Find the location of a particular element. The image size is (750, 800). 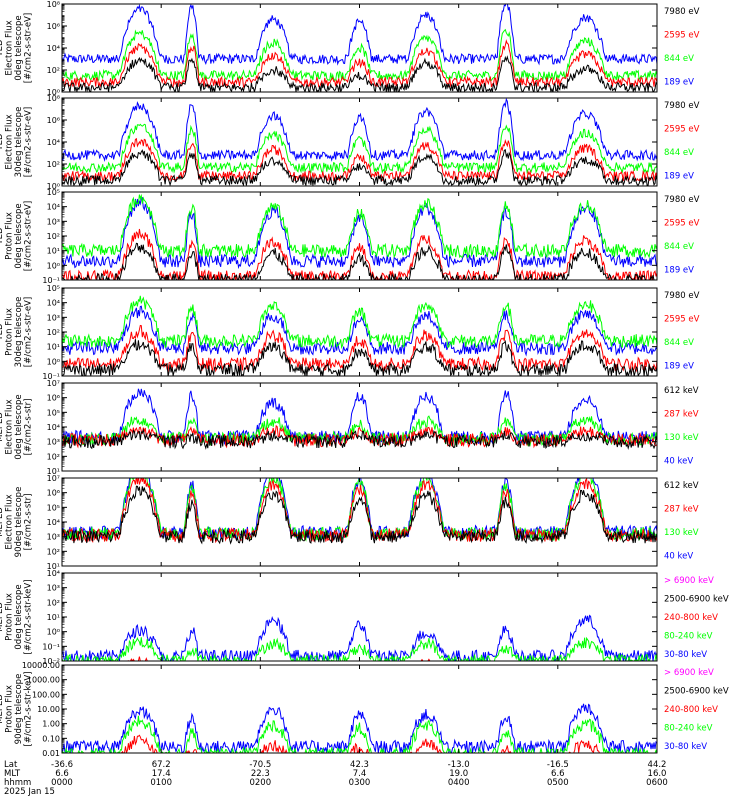

x-tick-label-lat: -13.0 is located at coordinates (459, 765).